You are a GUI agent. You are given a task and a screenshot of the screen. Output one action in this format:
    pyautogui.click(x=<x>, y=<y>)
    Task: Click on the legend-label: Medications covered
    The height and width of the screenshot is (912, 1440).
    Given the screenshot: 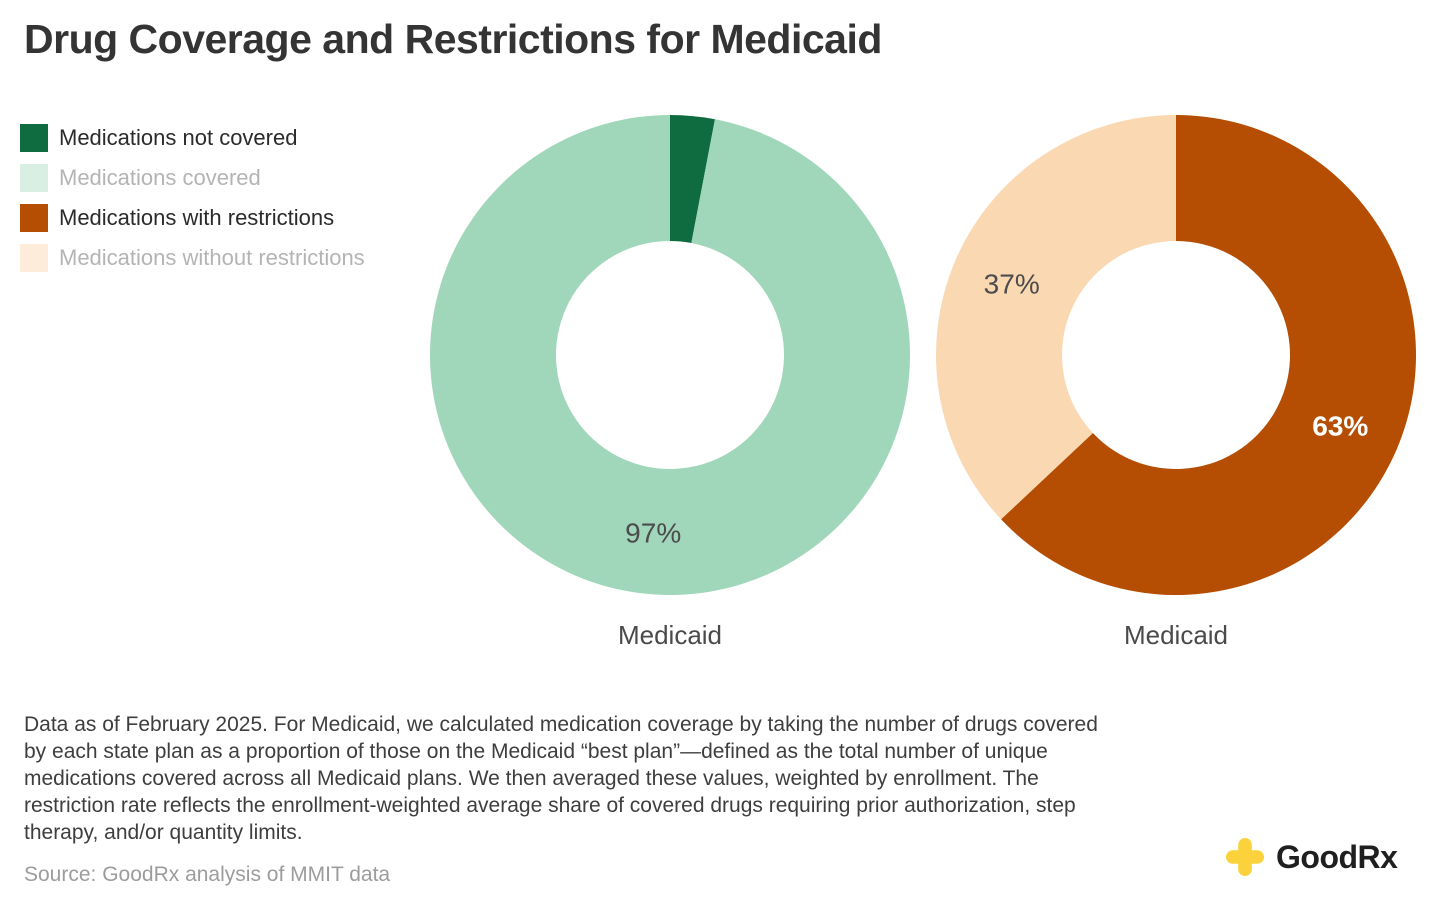 What is the action you would take?
    pyautogui.click(x=160, y=177)
    